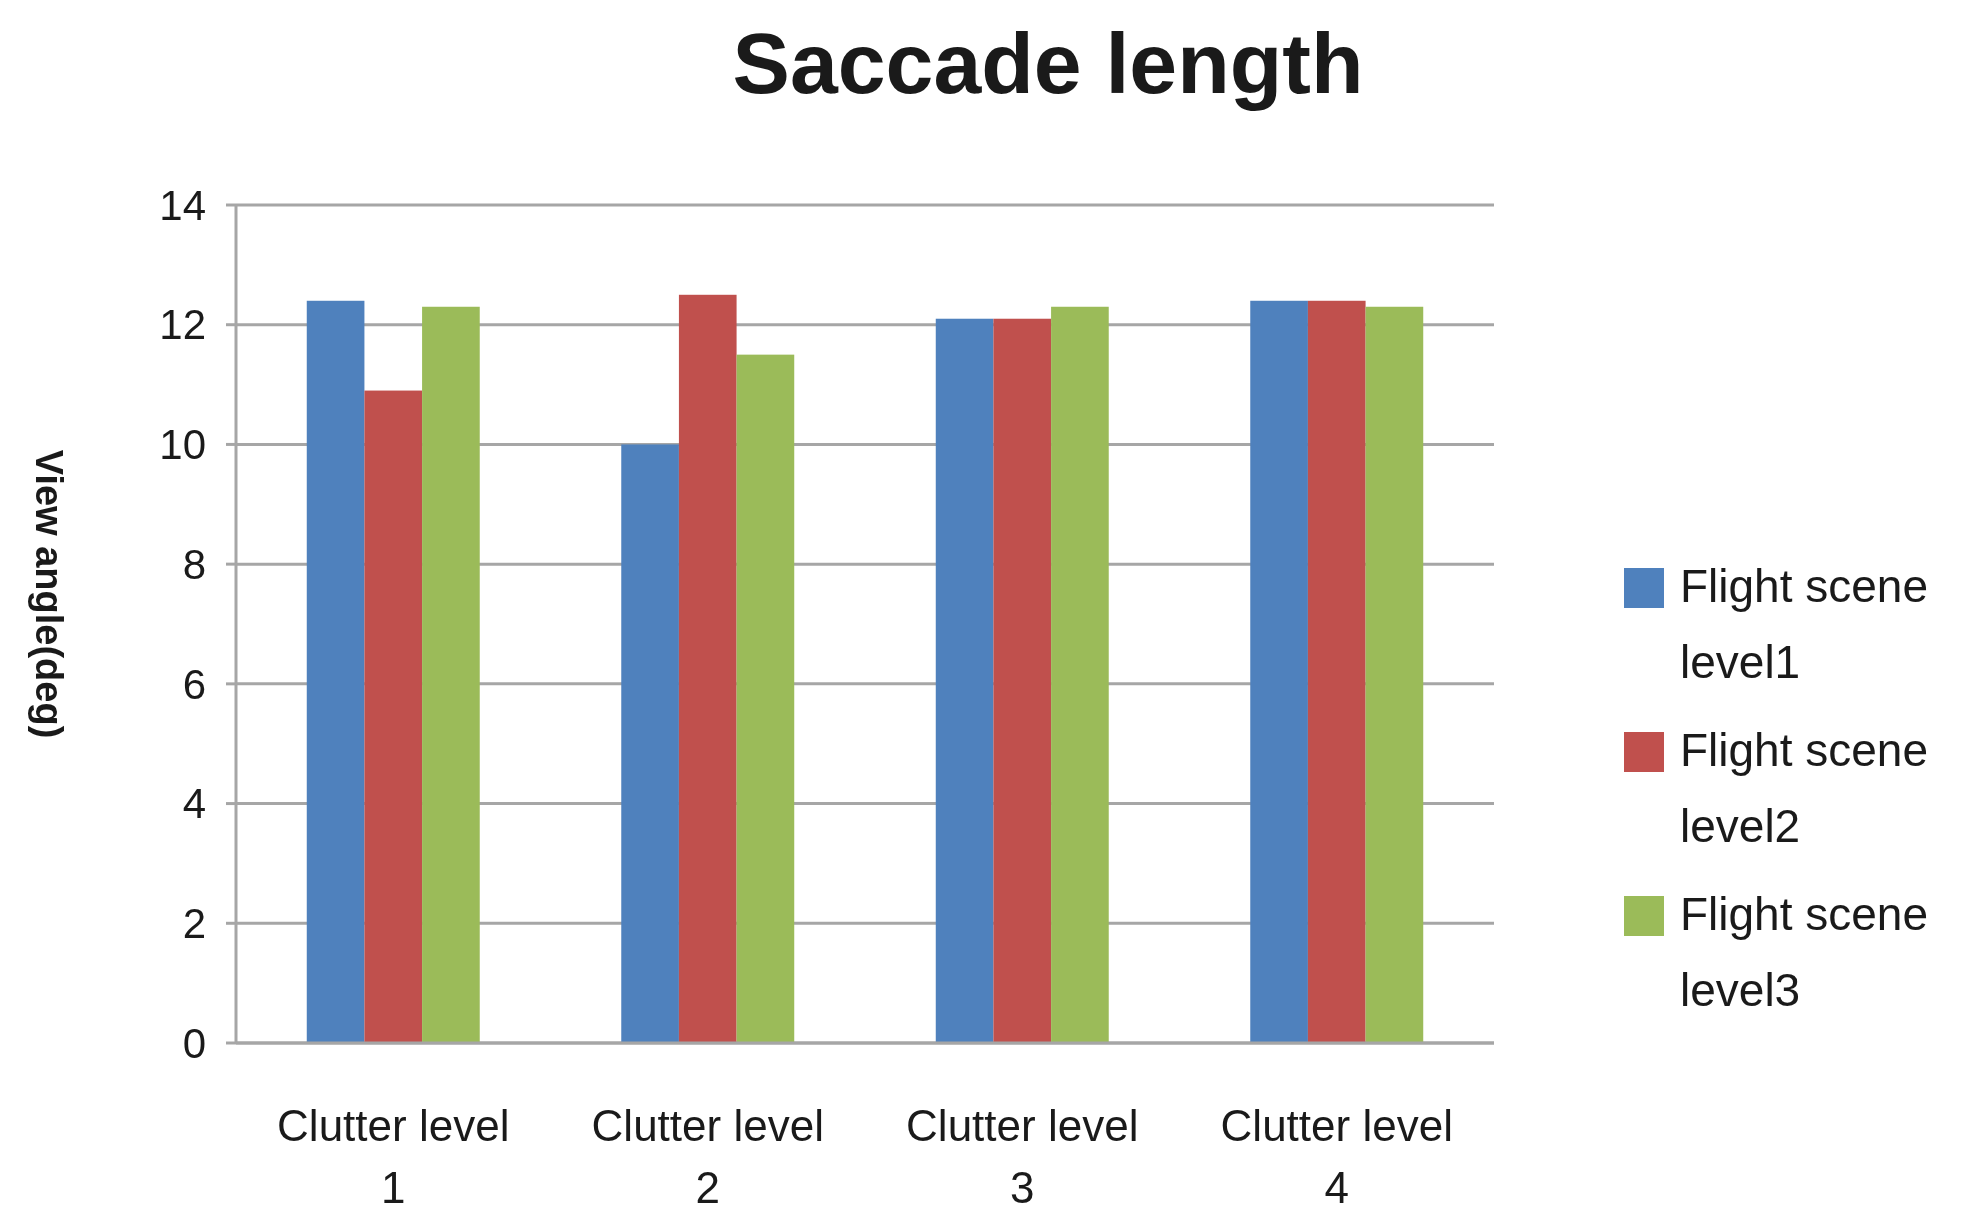 The height and width of the screenshot is (1229, 1983). What do you see at coordinates (1804, 624) in the screenshot?
I see `legend-label: Flight scene level1` at bounding box center [1804, 624].